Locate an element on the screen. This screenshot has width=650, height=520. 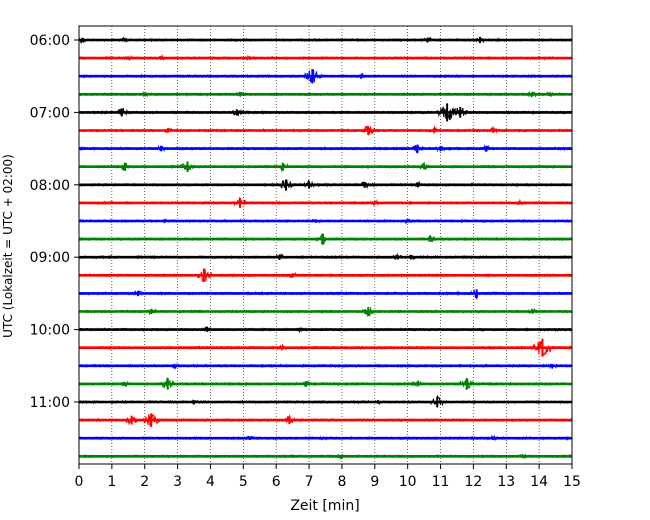
x-axis-label: Zeit [min] is located at coordinates (324, 506).